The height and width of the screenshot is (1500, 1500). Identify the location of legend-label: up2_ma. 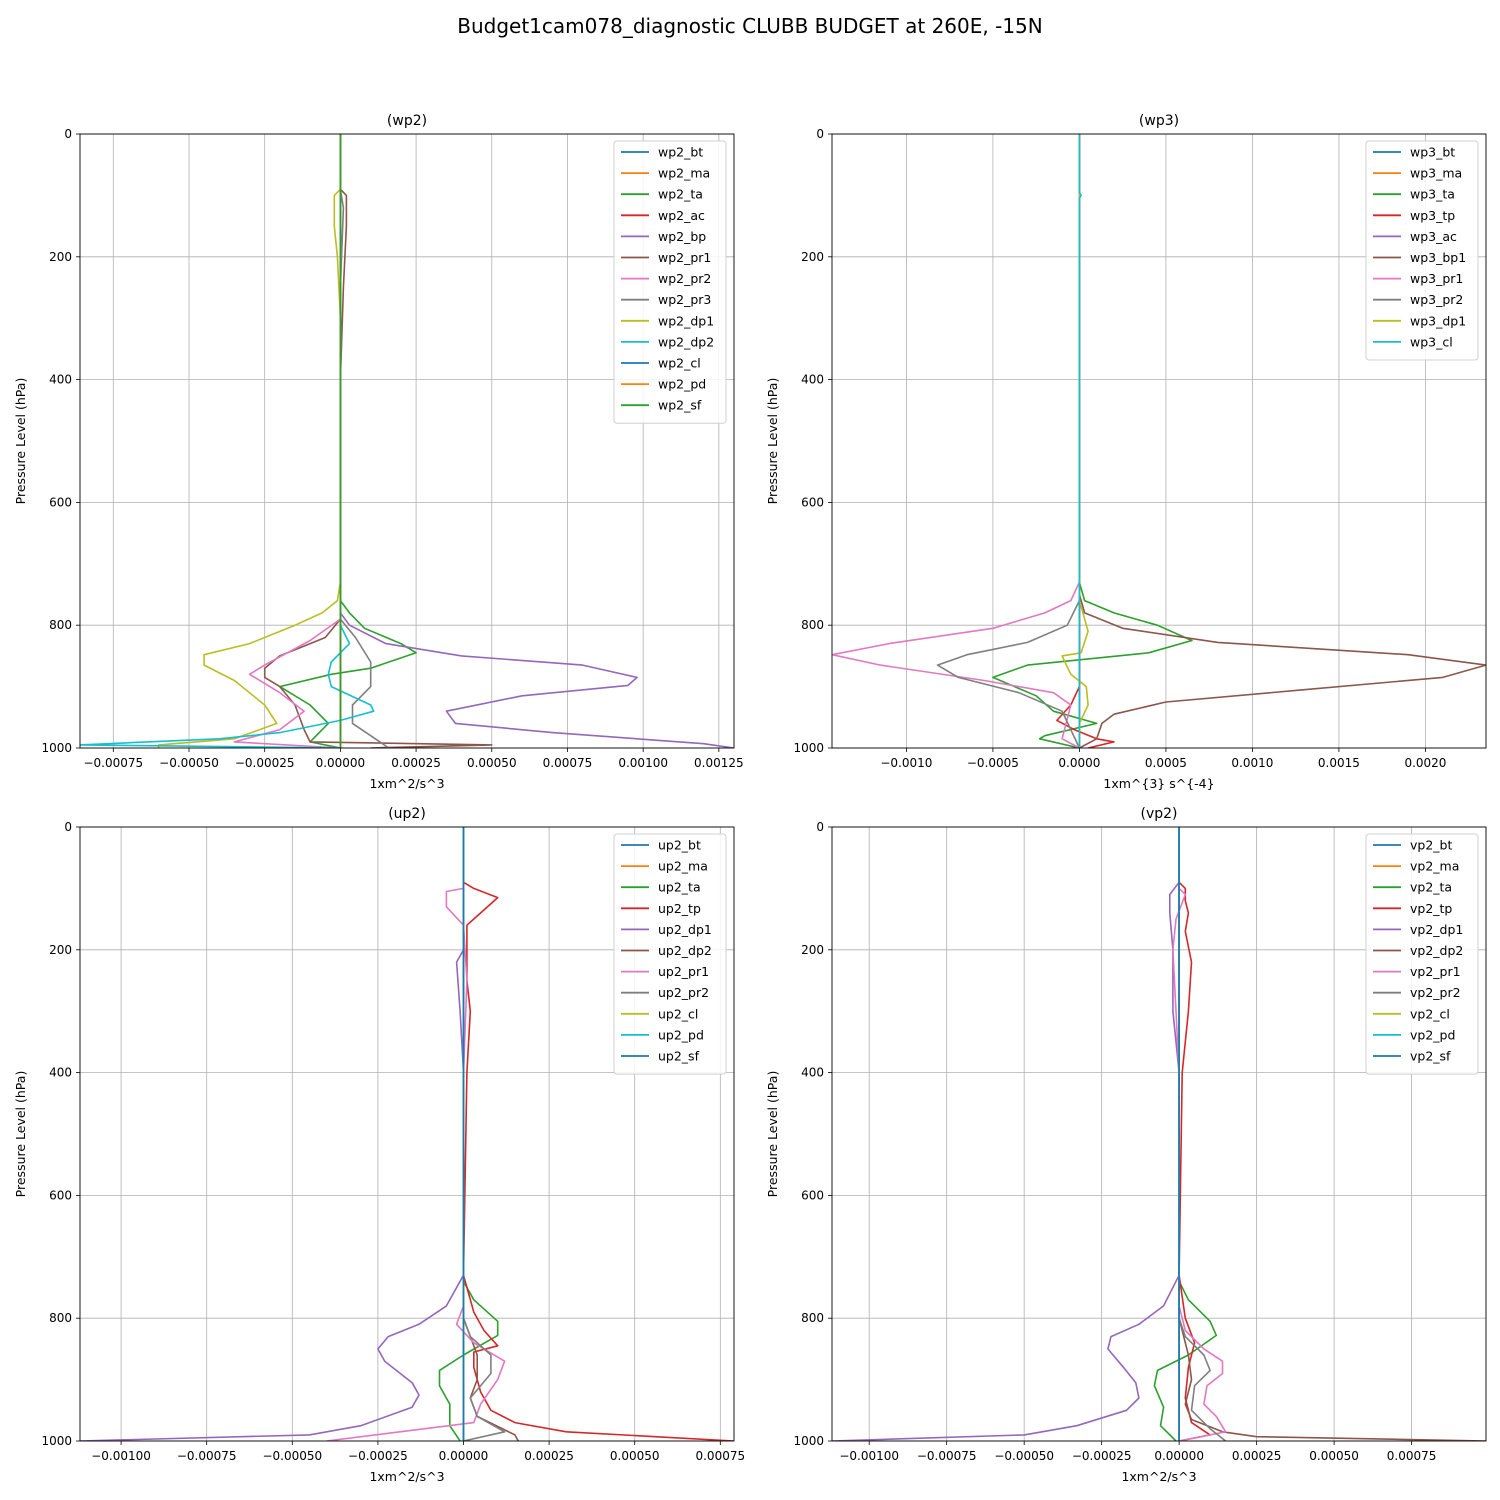
(683, 866).